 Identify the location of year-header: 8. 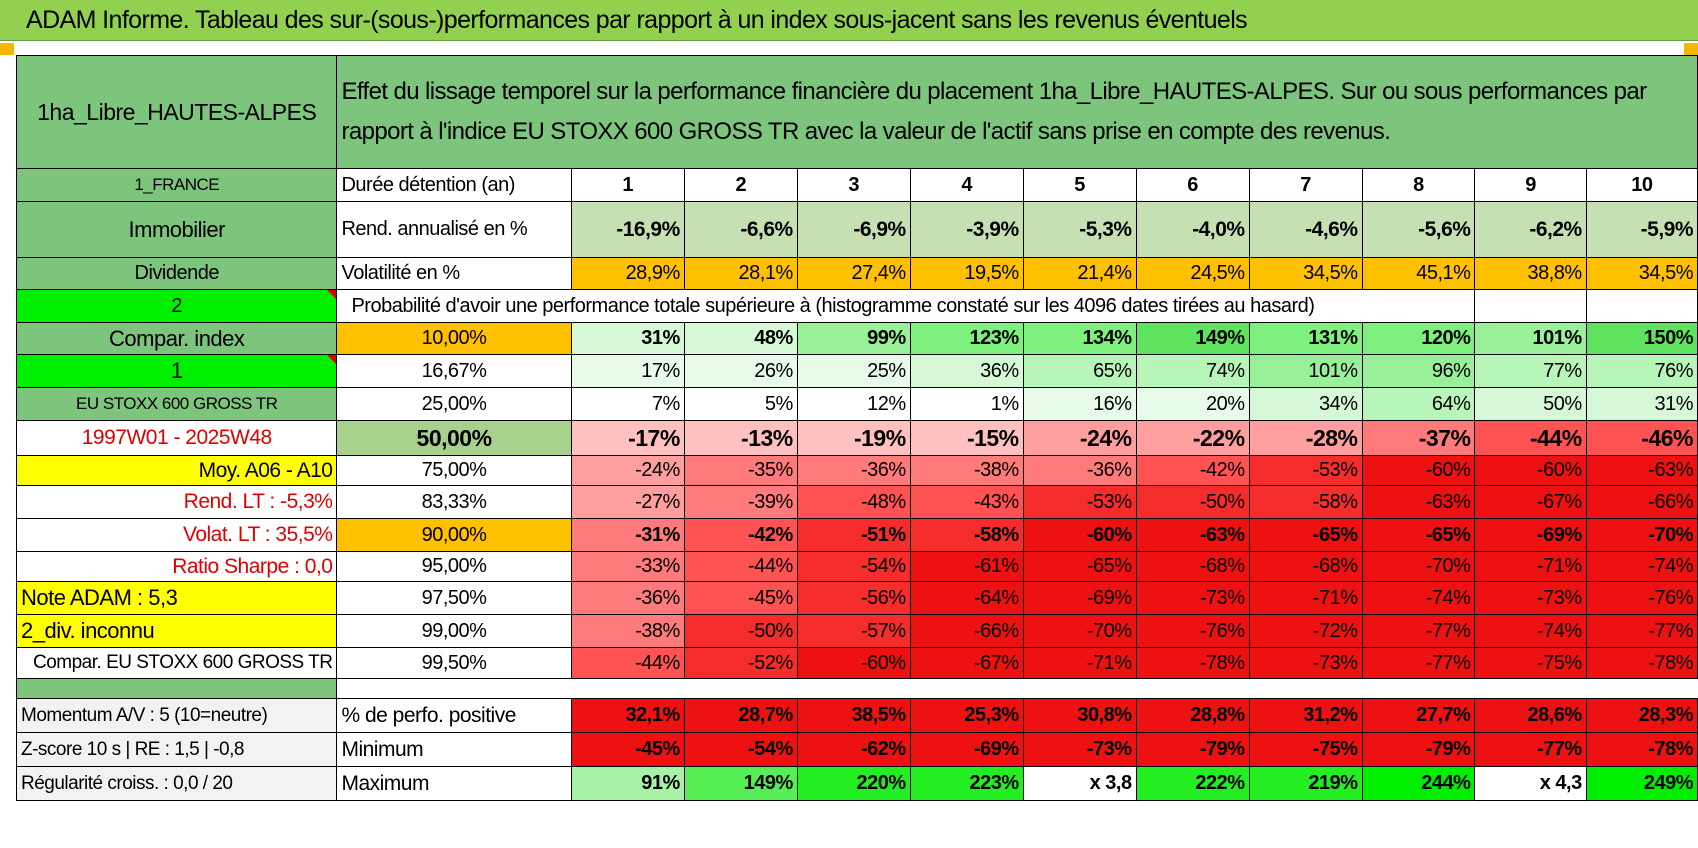
(1418, 185).